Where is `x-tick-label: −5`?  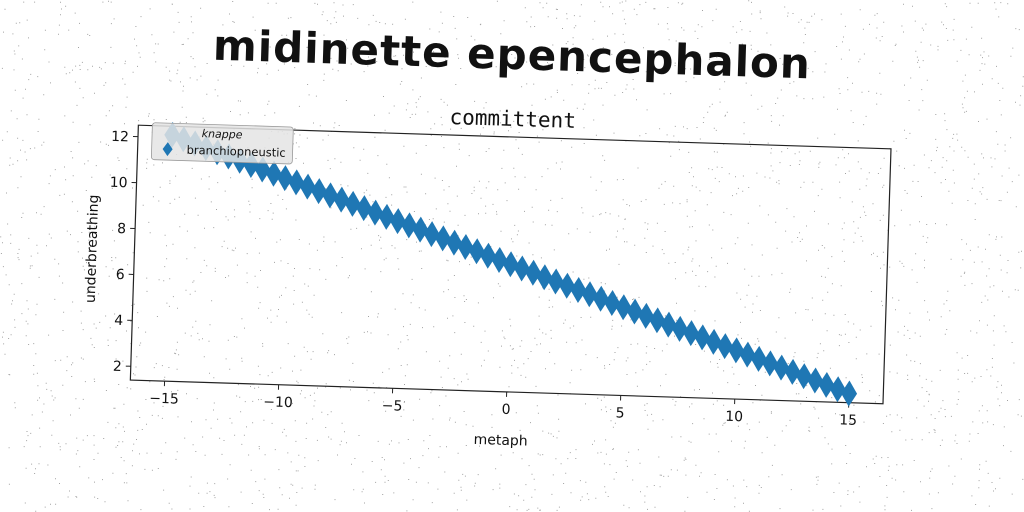
x-tick-label: −5 is located at coordinates (392, 406).